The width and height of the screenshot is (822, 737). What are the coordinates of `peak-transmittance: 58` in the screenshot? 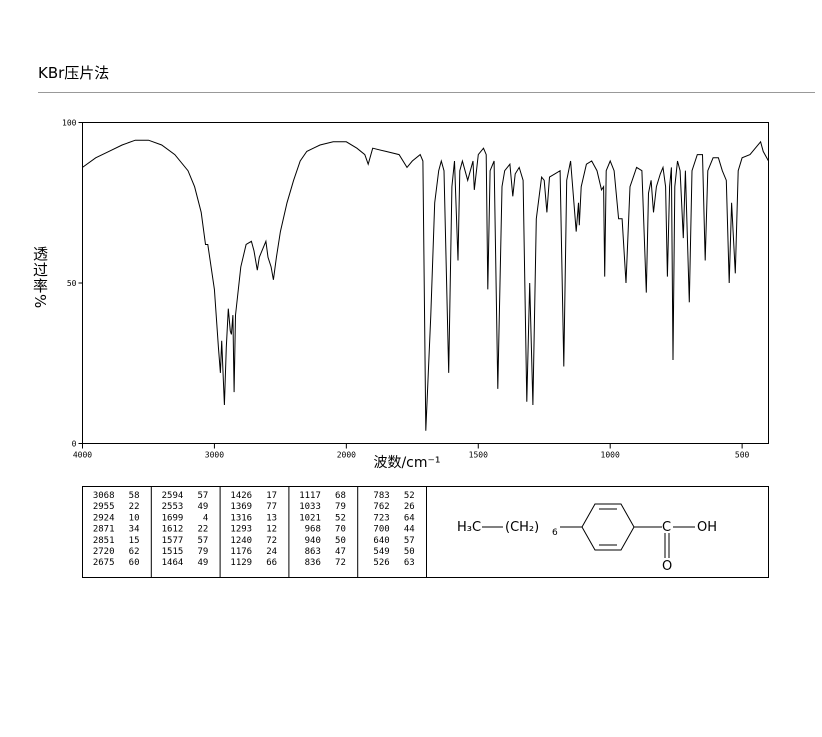 It's located at (134, 496).